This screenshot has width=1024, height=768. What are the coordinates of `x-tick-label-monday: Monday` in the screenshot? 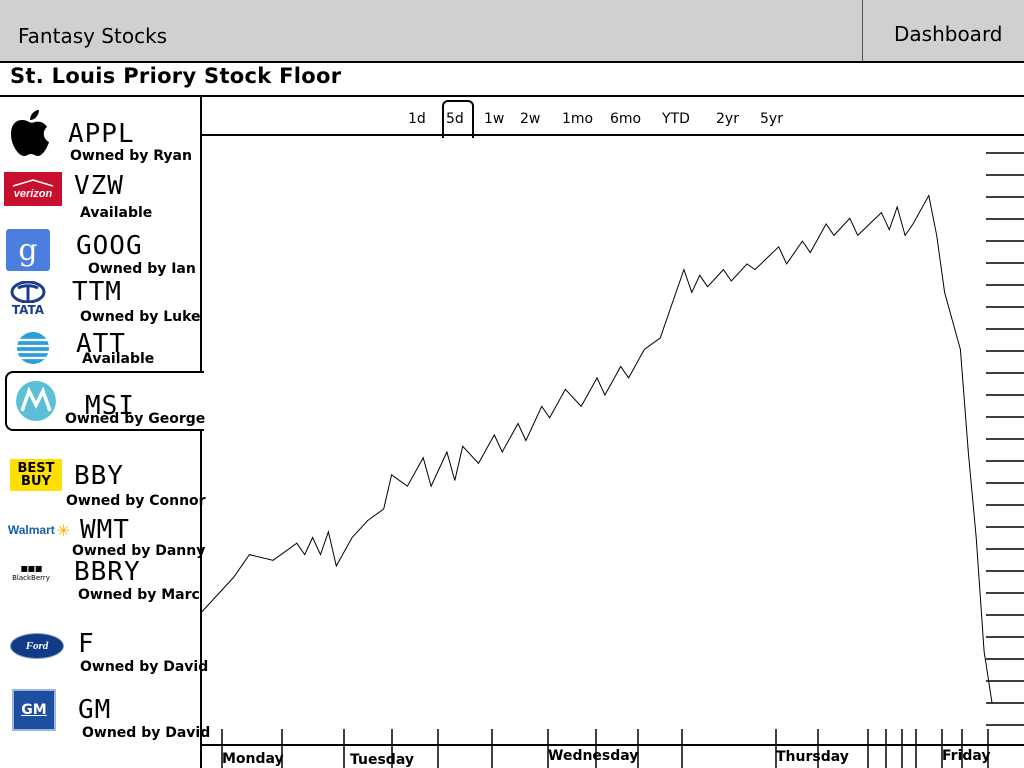 It's located at (253, 759).